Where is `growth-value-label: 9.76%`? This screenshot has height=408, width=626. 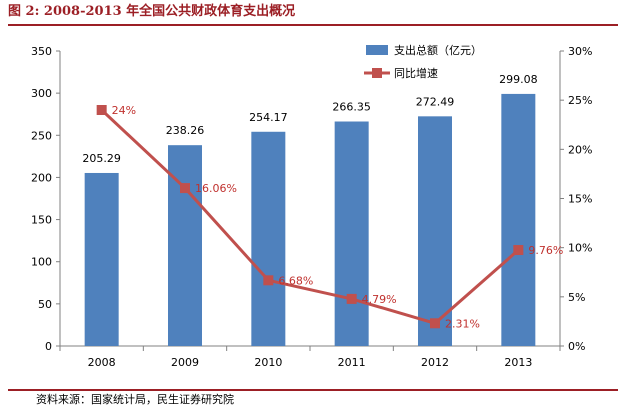
growth-value-label: 9.76% is located at coordinates (545, 250).